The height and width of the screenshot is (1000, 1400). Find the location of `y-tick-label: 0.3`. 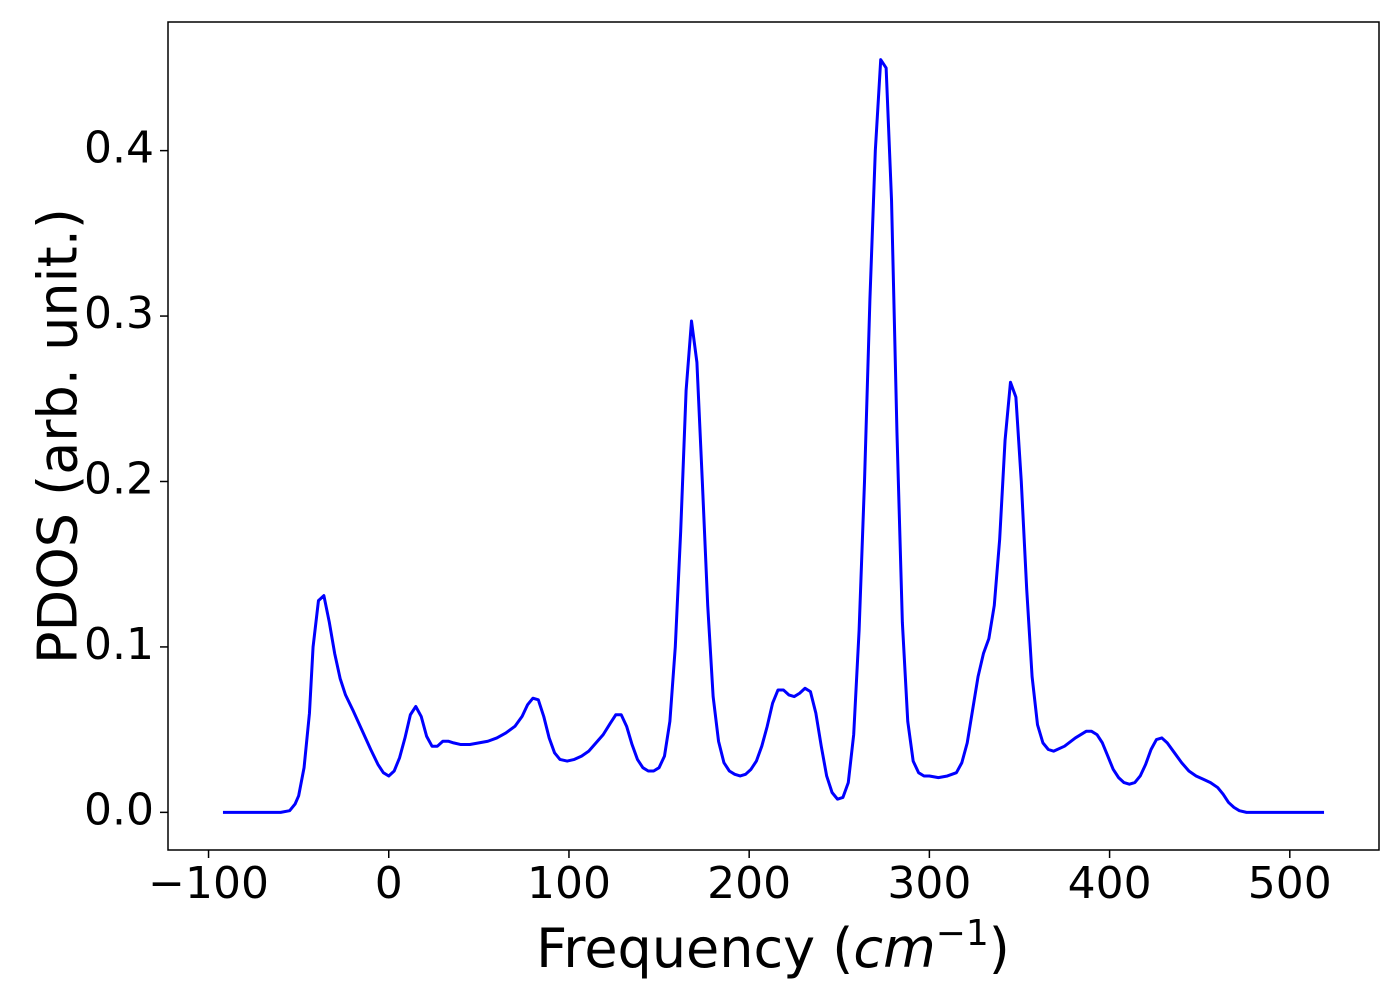

y-tick-label: 0.3 is located at coordinates (119, 313).